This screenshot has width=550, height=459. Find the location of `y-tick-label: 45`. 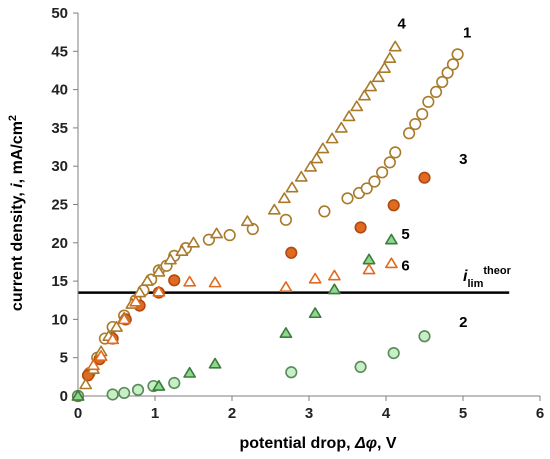

y-tick-label: 45 is located at coordinates (59, 51).